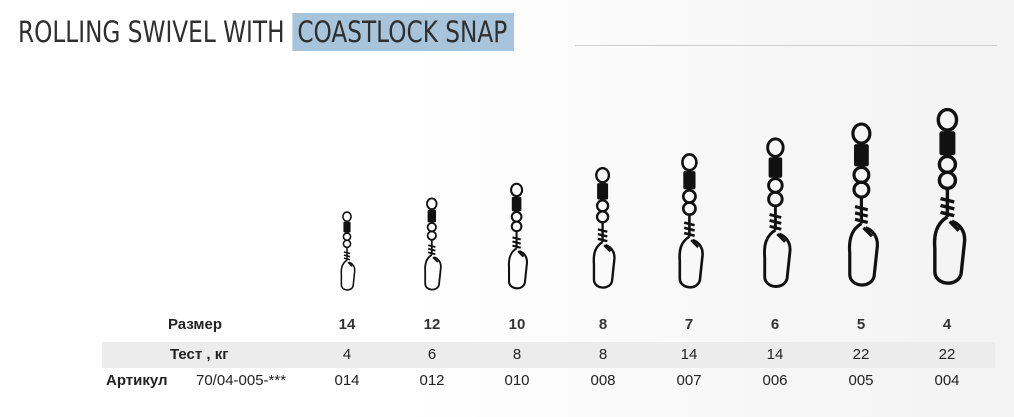 This screenshot has width=1014, height=417. What do you see at coordinates (775, 324) in the screenshot?
I see `size-cell: 6` at bounding box center [775, 324].